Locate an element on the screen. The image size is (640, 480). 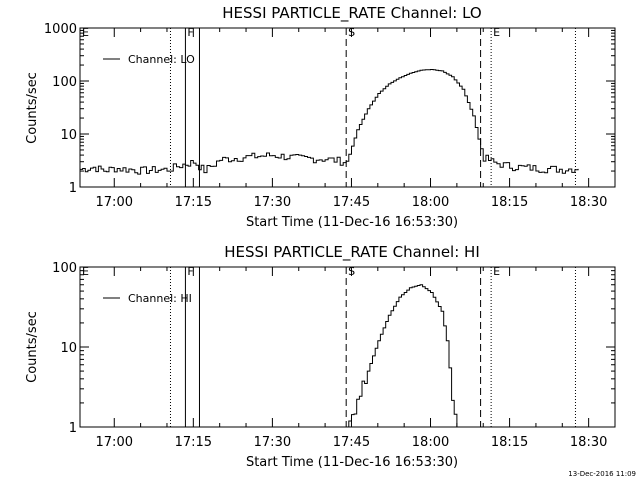
y-tick-label-hi: 1 is located at coordinates (73, 428).